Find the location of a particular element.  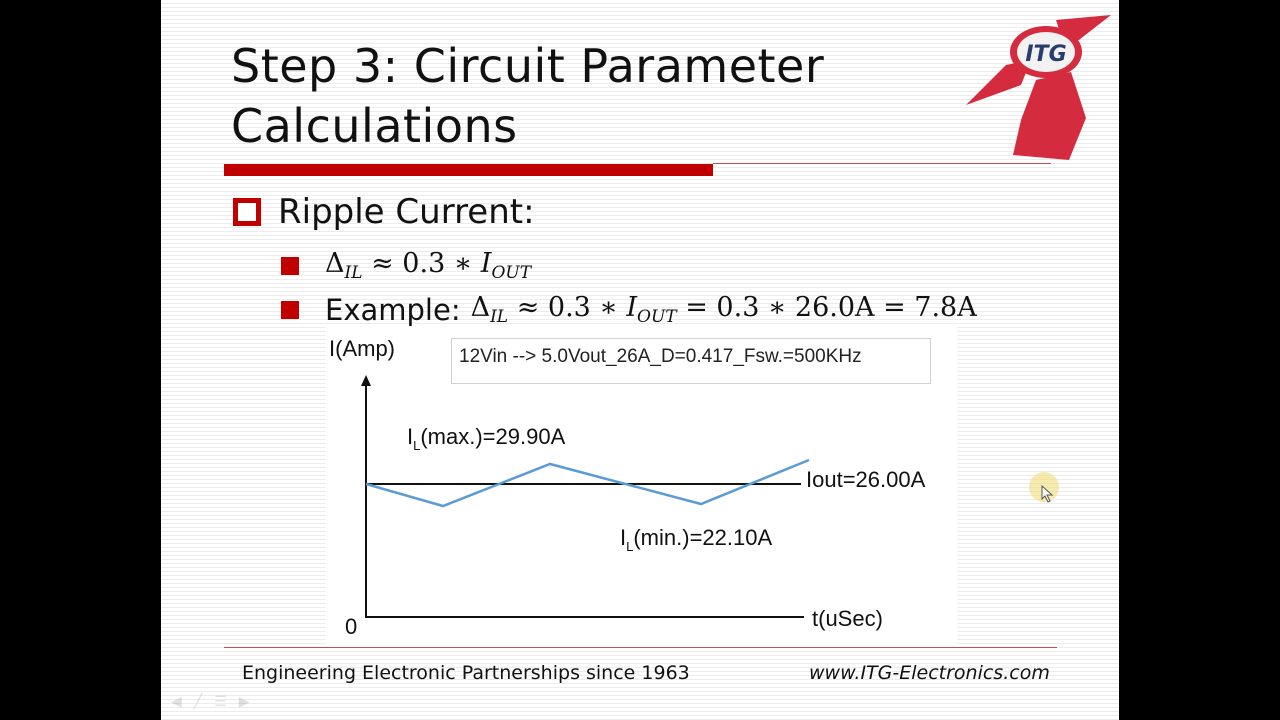

origin-label: 0 is located at coordinates (351, 626).